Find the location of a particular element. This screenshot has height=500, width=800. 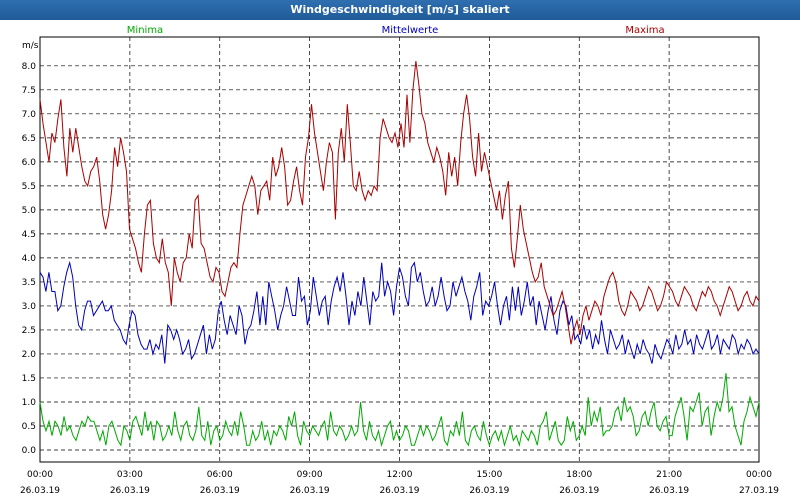

y-tick-label: 7.5 is located at coordinates (29, 91).